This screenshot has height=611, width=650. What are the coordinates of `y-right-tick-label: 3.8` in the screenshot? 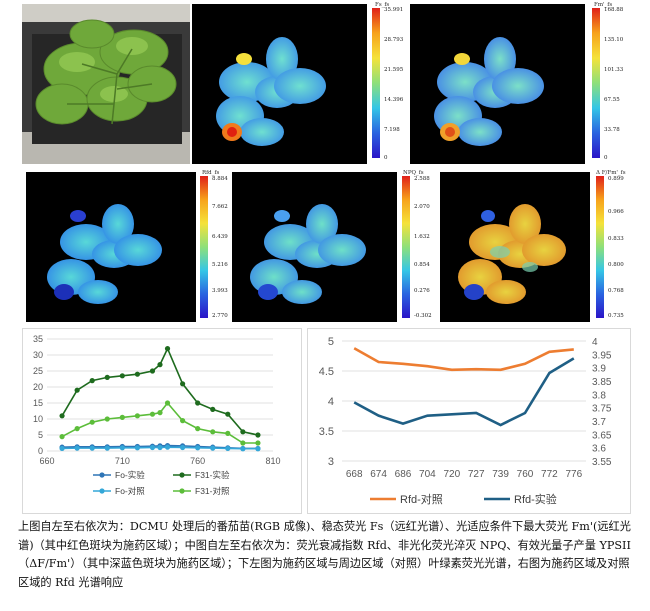 It's located at (599, 395).